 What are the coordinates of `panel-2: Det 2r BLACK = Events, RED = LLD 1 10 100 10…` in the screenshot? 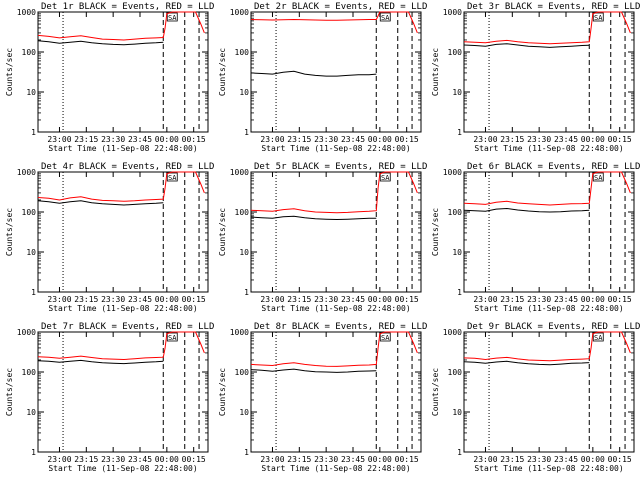 It's located at (322, 77).